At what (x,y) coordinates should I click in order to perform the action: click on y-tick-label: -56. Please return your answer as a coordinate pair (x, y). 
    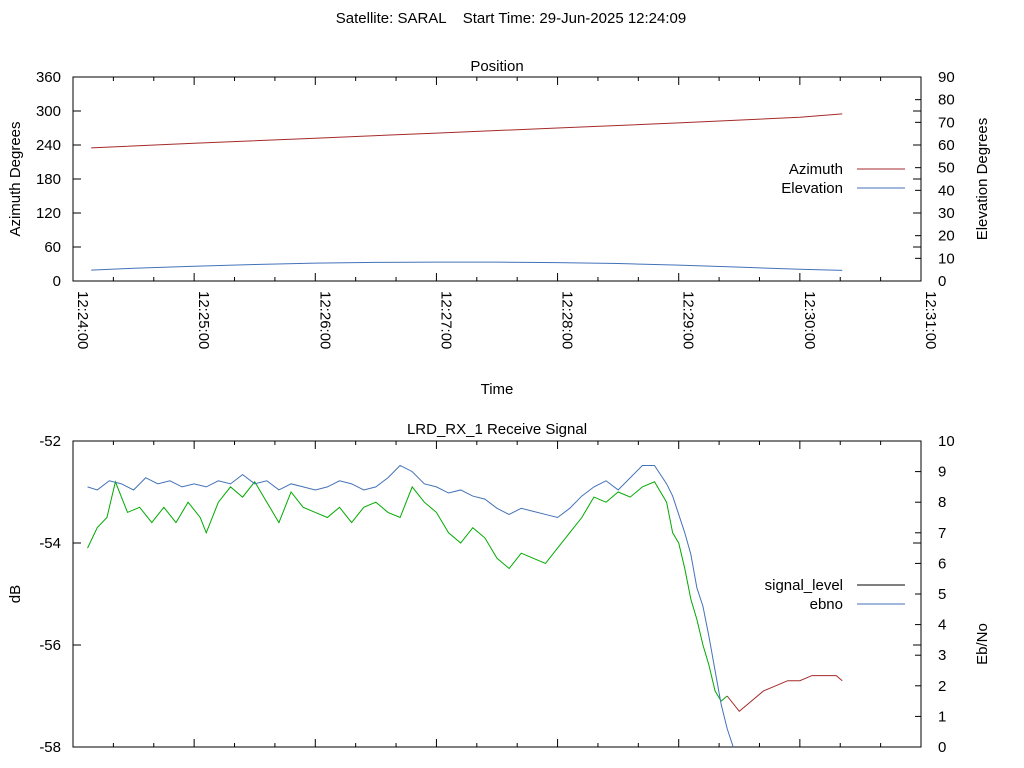
    Looking at the image, I should click on (50, 645).